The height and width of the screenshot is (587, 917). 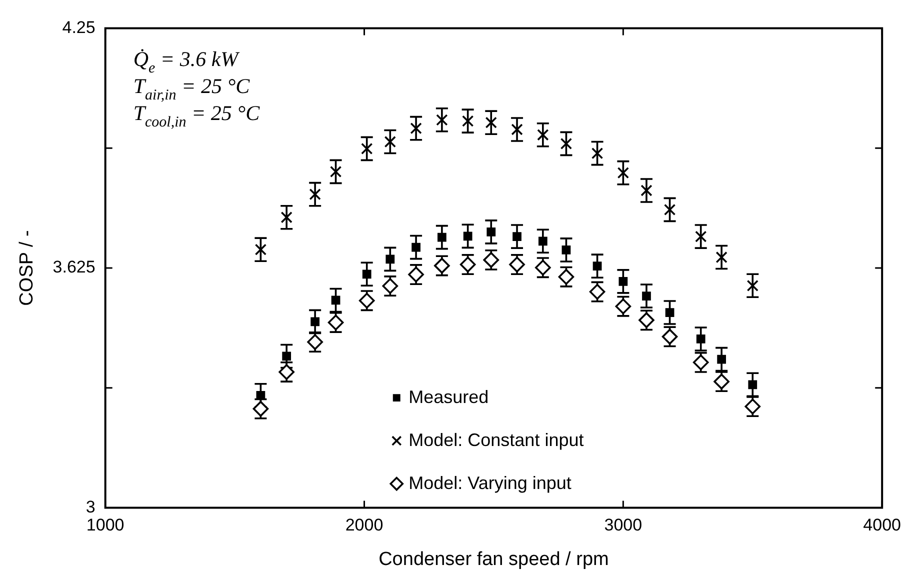 What do you see at coordinates (105, 525) in the screenshot?
I see `x-tick-label: 1000` at bounding box center [105, 525].